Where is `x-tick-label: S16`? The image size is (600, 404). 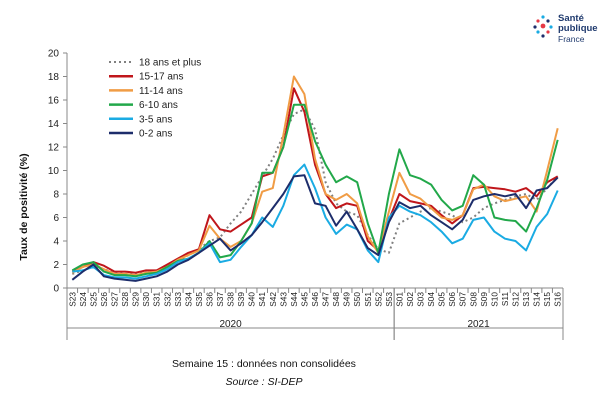
x-tick-label: S16 is located at coordinates (558, 299).